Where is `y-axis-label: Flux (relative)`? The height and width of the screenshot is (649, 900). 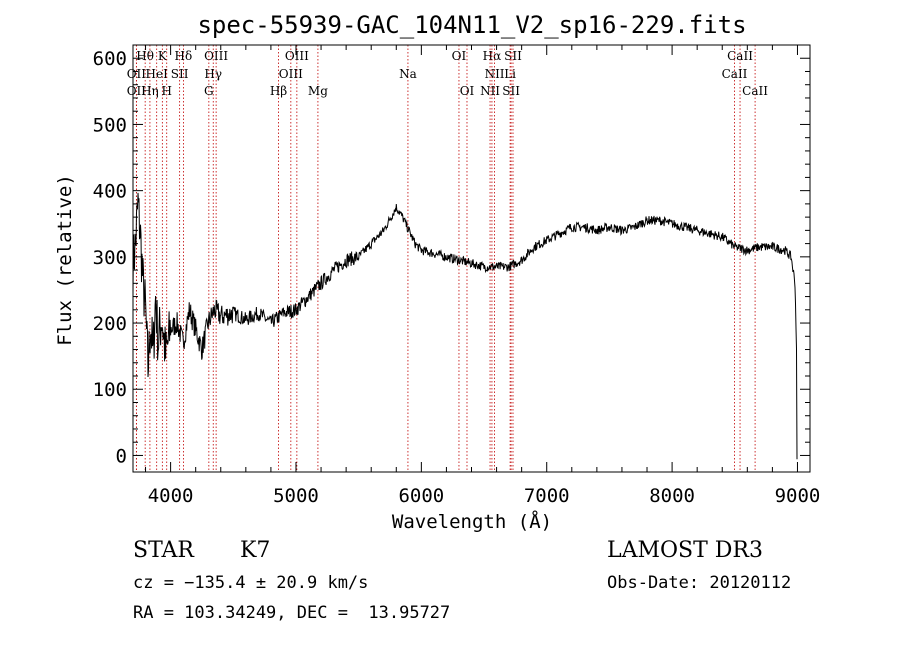 y-axis-label: Flux (relative) is located at coordinates (65, 260).